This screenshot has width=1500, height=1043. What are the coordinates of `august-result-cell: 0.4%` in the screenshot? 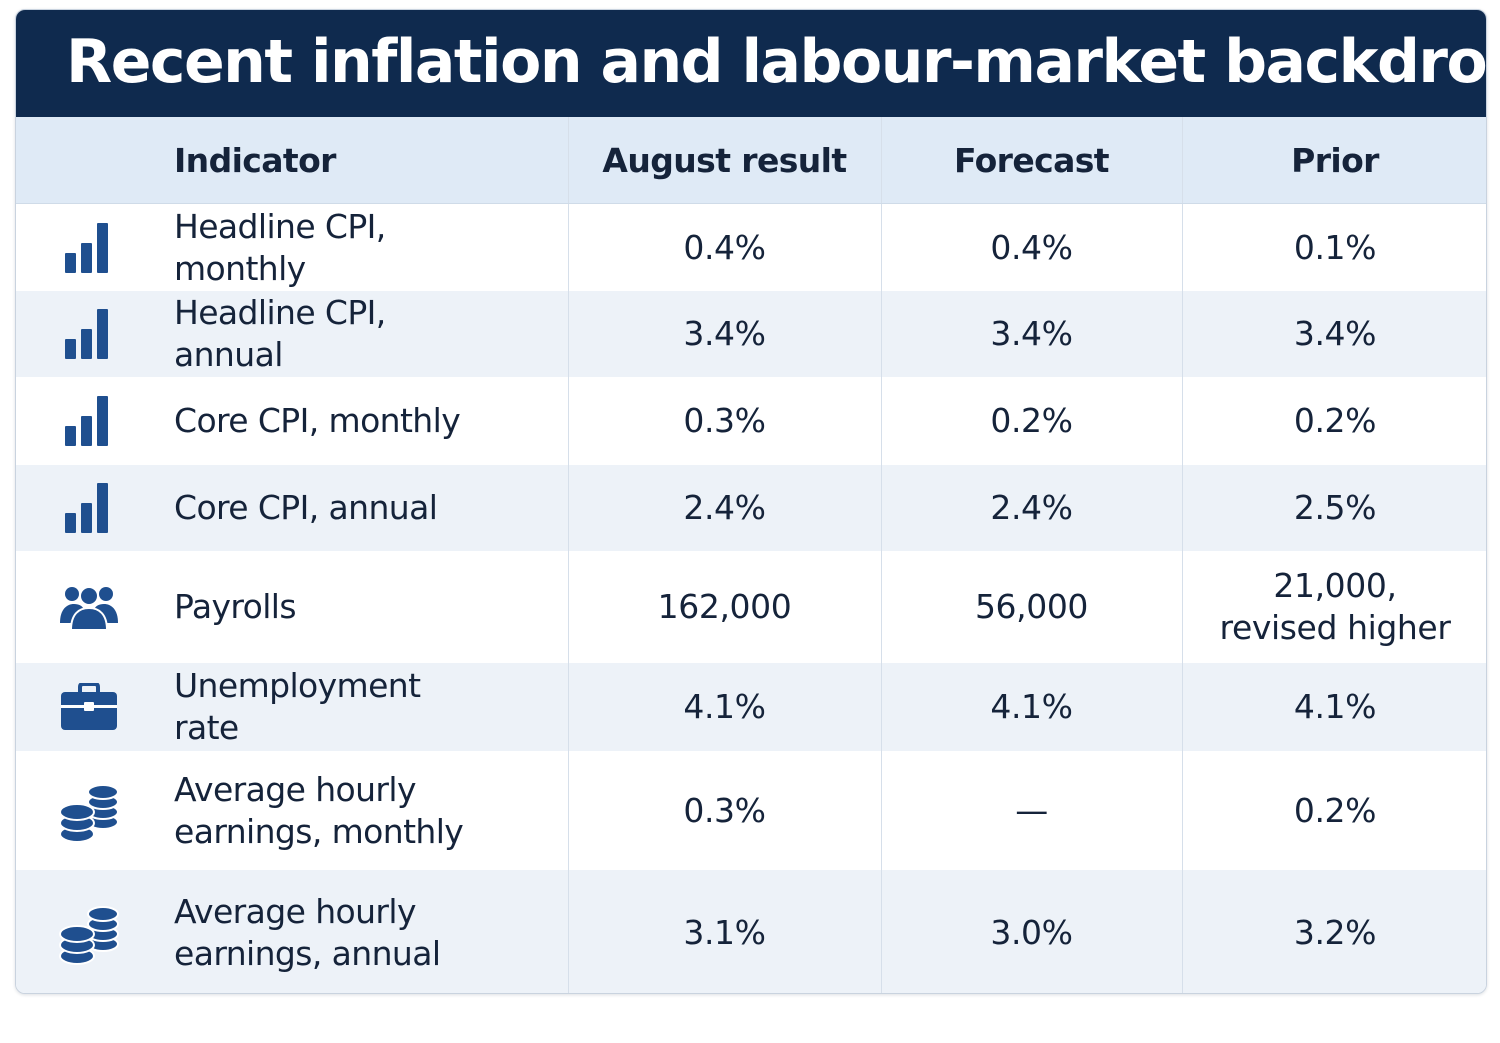 It's located at (724, 247).